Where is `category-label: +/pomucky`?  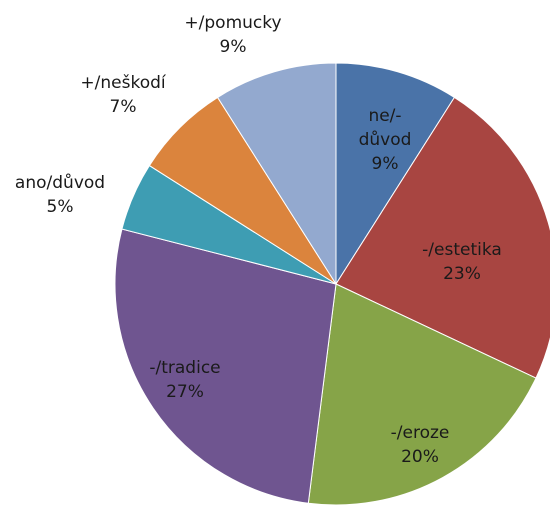
category-label: +/pomucky is located at coordinates (233, 23).